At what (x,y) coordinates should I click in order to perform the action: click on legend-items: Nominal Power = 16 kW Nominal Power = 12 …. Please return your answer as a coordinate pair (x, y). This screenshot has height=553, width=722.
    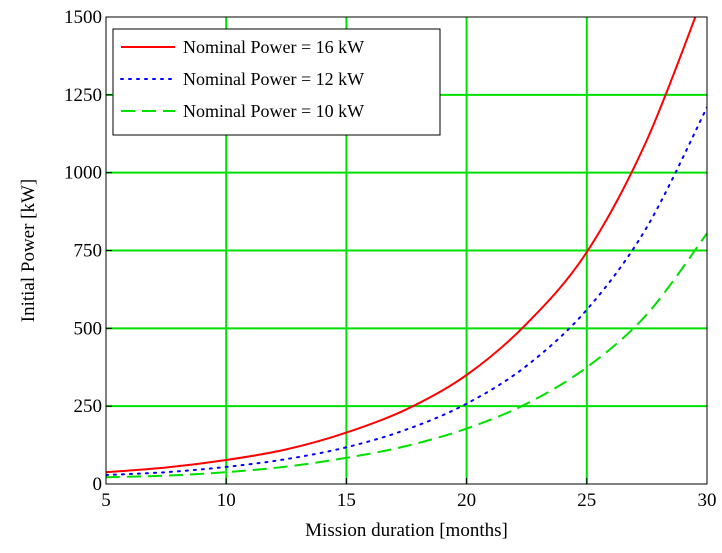
    Looking at the image, I should click on (242, 79).